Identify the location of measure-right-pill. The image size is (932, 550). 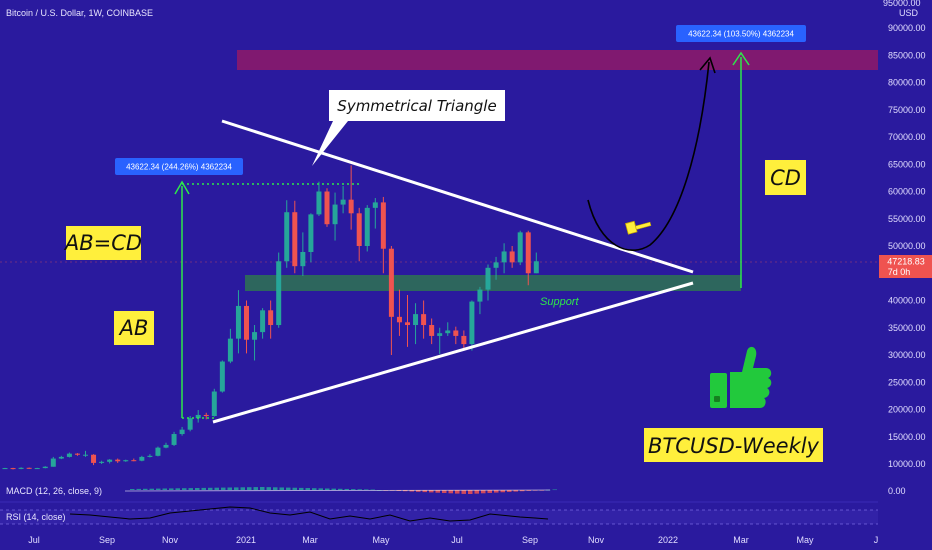
(741, 33).